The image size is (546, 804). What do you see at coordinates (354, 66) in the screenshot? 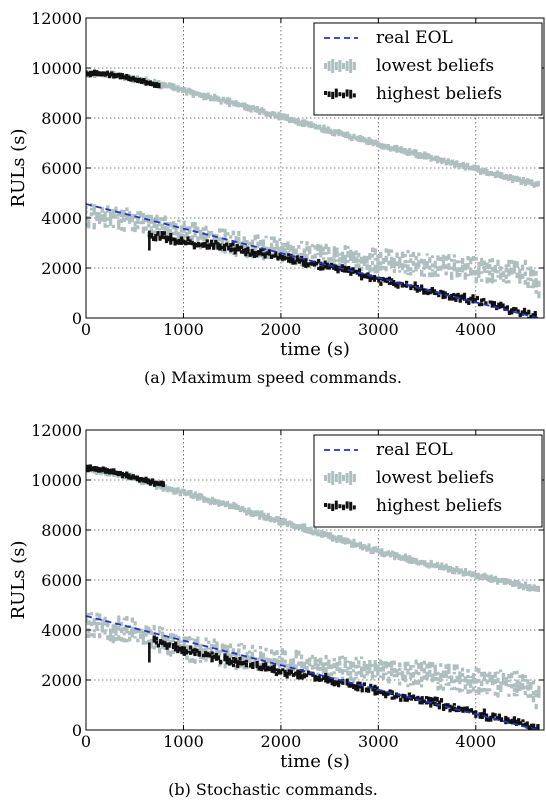
I see `legend-lowest-marker` at bounding box center [354, 66].